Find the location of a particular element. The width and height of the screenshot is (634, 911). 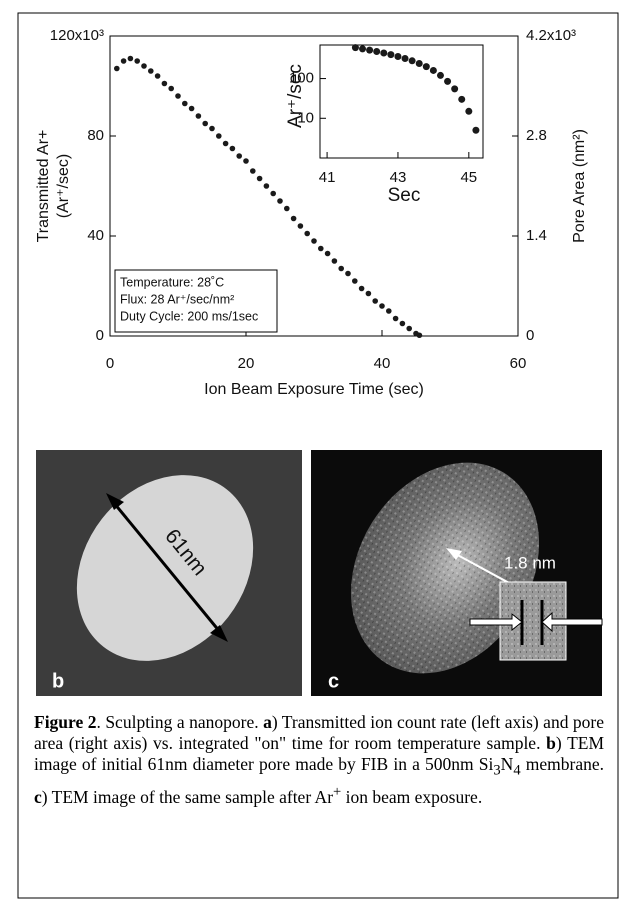

panel-b: 61nm b is located at coordinates (169, 573).